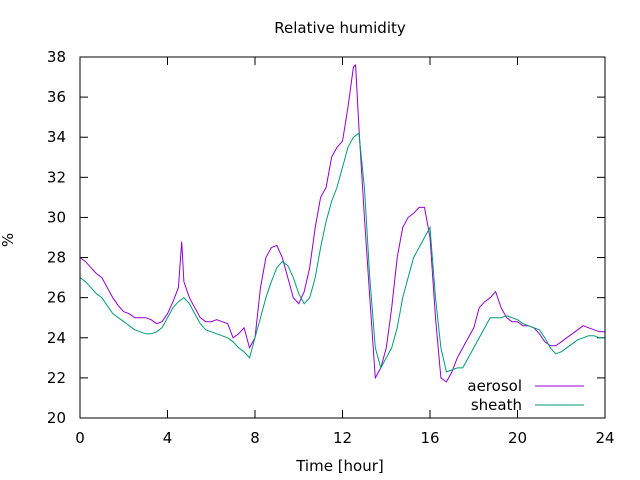 The height and width of the screenshot is (480, 640). Describe the element at coordinates (56, 97) in the screenshot. I see `y-tick-label: 36` at that location.